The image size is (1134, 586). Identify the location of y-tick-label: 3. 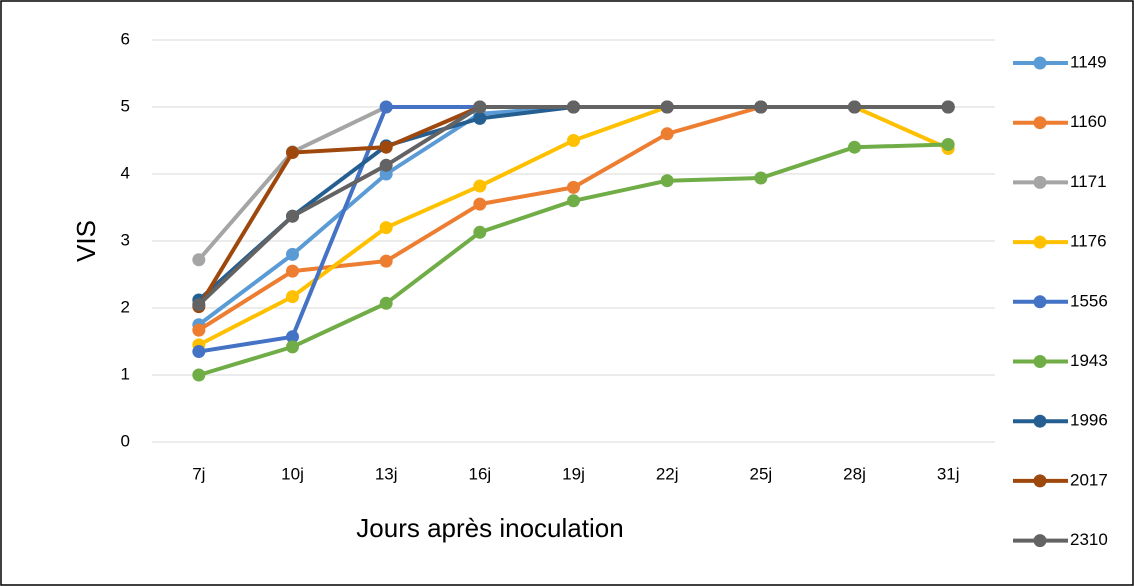
(125, 239).